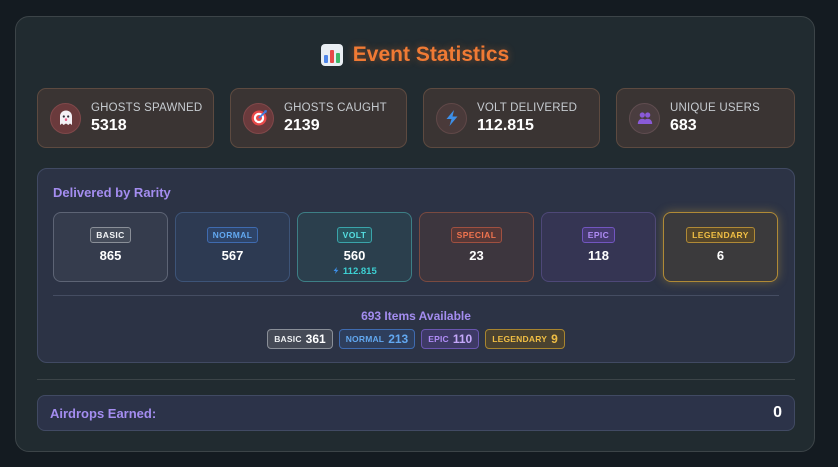  I want to click on stat-label: UNIQUE USERS, so click(715, 107).